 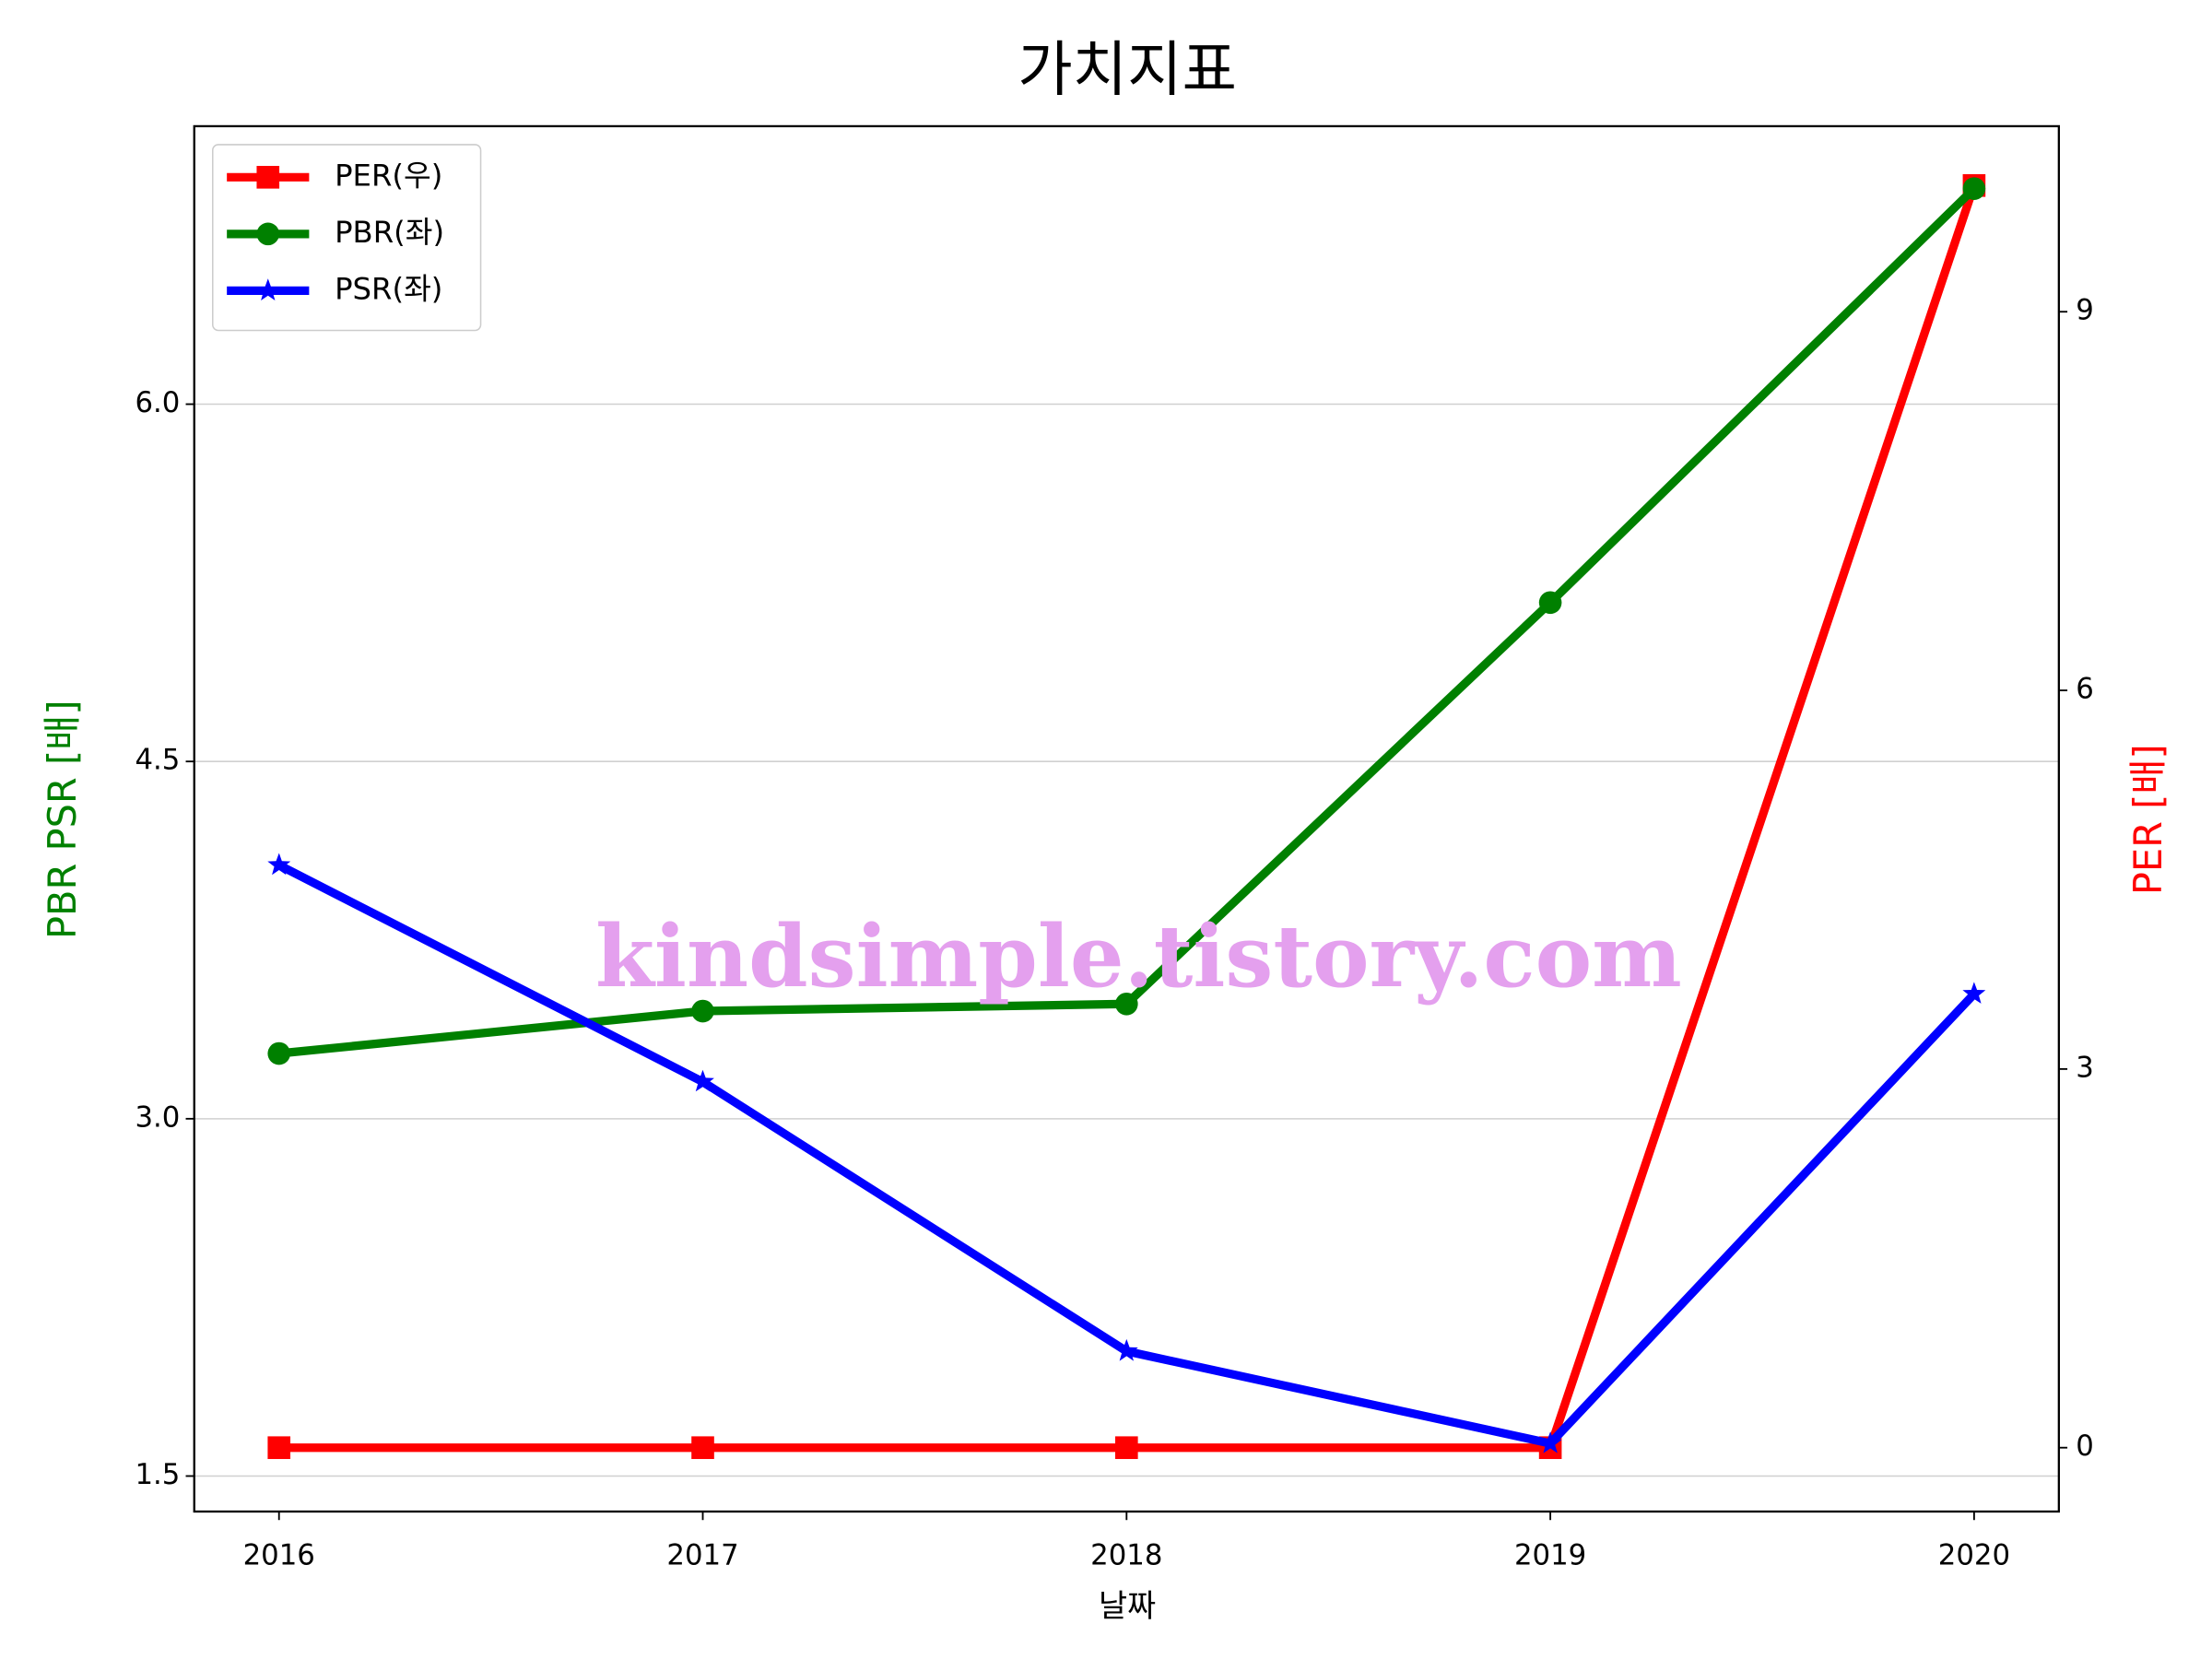 I want to click on y-tick-label: 1.5, so click(x=157, y=1474).